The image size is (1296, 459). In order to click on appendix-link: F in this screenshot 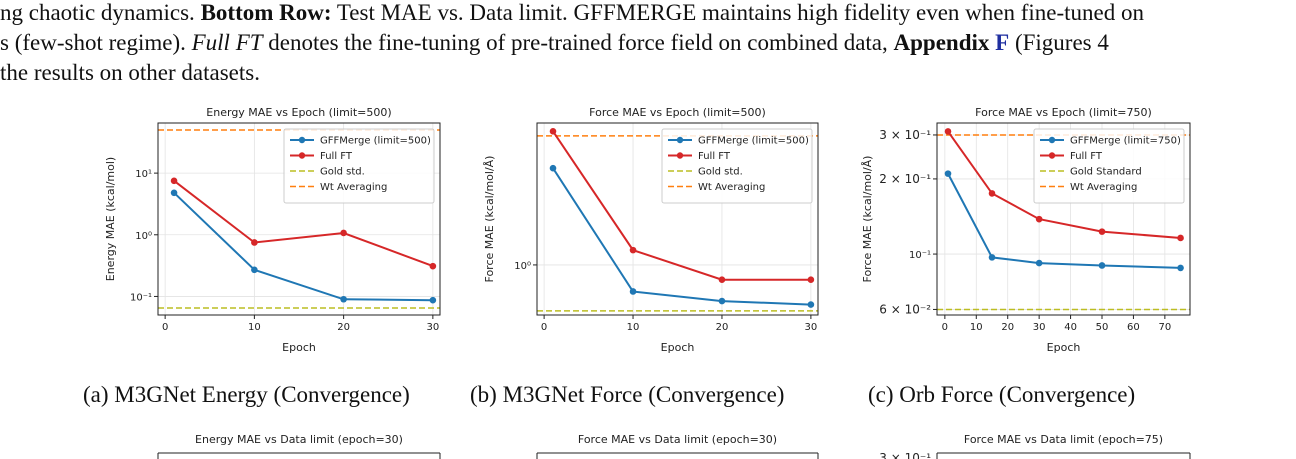, I will do `click(999, 42)`.